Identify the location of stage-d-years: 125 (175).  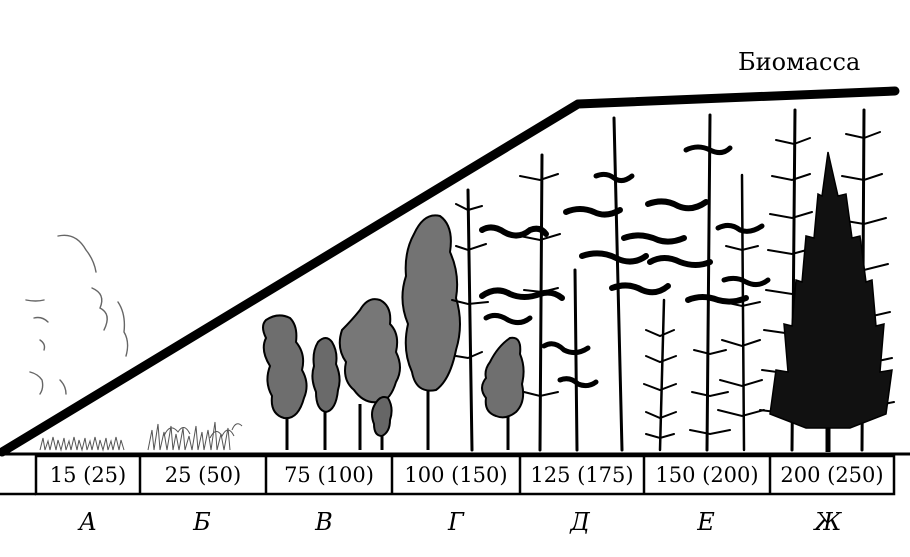
(582, 475).